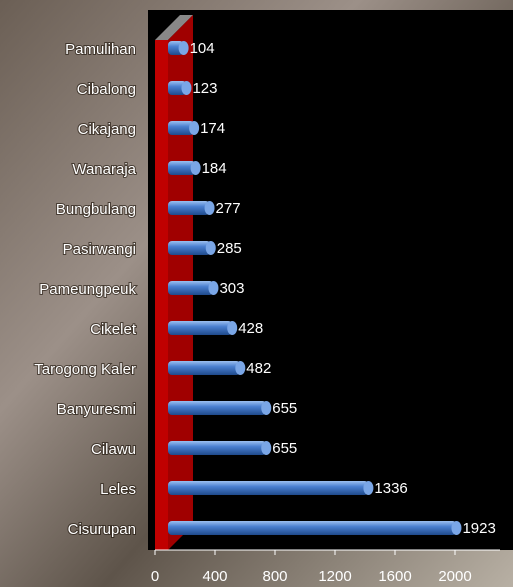  I want to click on value-label: 1336, so click(390, 488).